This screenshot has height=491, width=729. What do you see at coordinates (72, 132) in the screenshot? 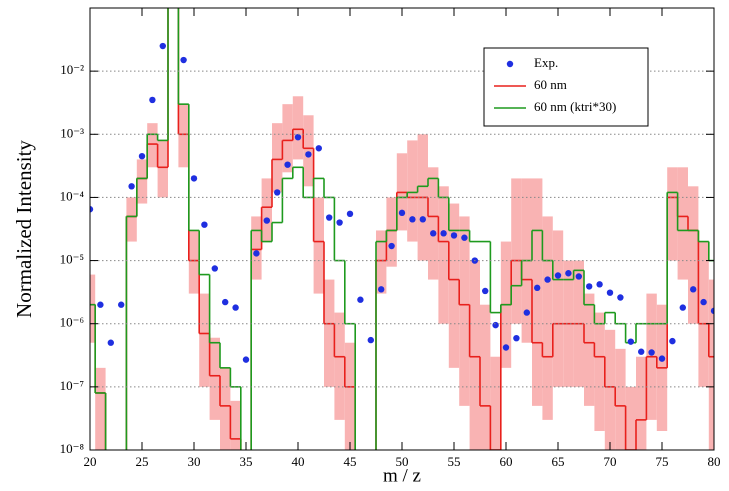
I see `y-tick-label: 10⁻³` at bounding box center [72, 132].